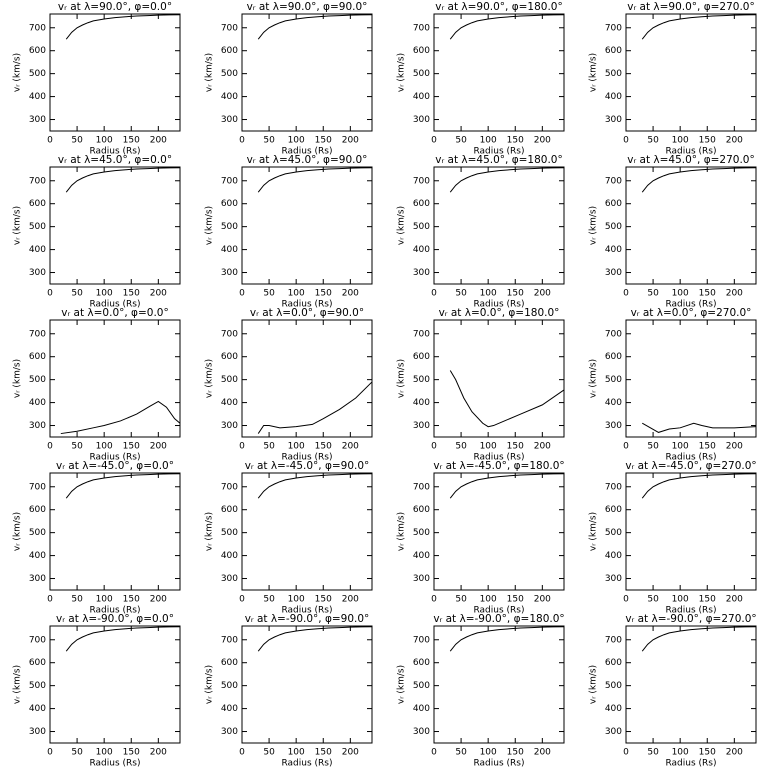 The width and height of the screenshot is (768, 768). What do you see at coordinates (499, 313) in the screenshot?
I see `chart-title: vᵣ at λ=0.0°, φ=180.0°` at bounding box center [499, 313].